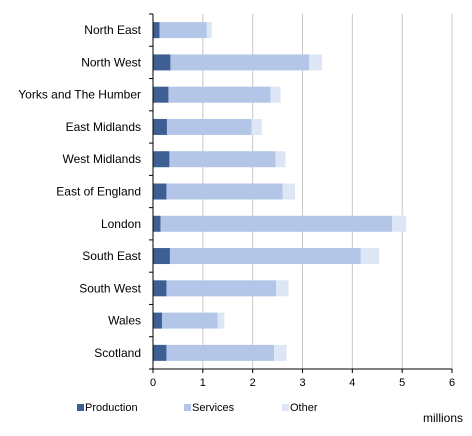  What do you see at coordinates (156, 30) in the screenshot?
I see `bar-production-north-east` at bounding box center [156, 30].